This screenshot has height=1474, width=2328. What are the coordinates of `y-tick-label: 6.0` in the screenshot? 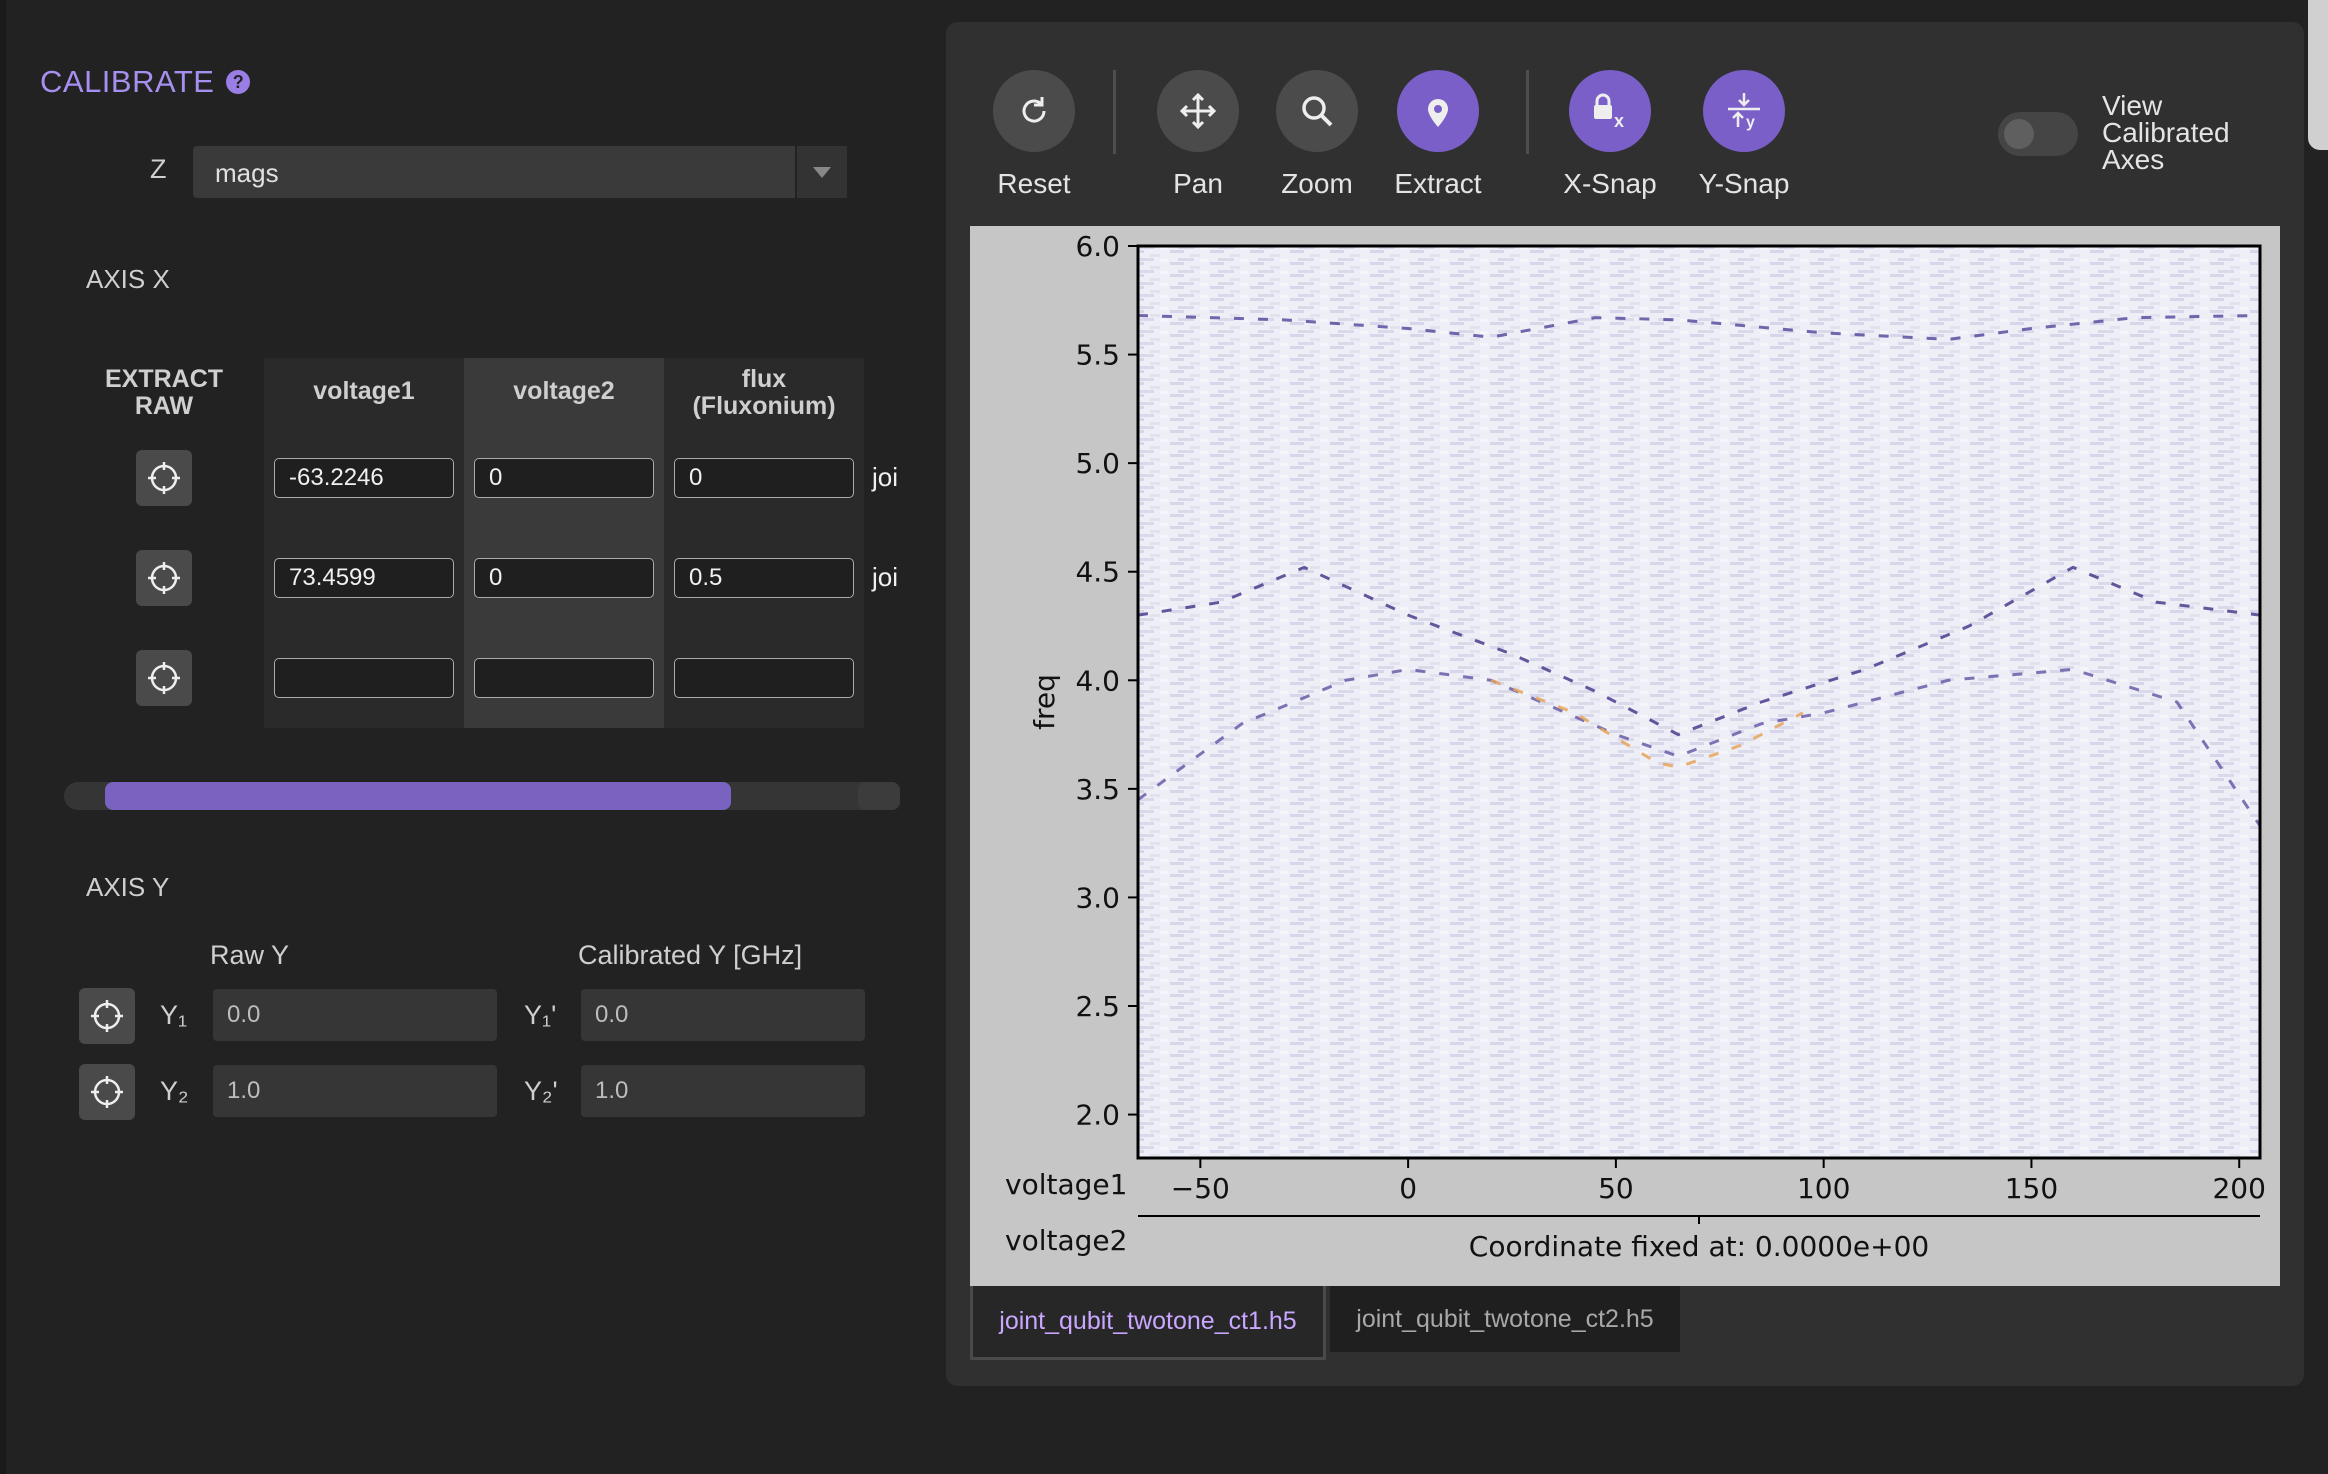 It's located at (1097, 246).